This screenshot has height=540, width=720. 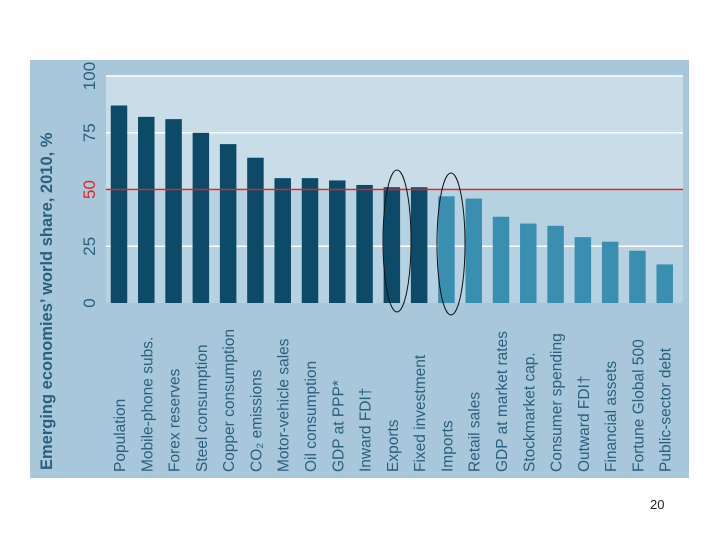 What do you see at coordinates (502, 401) in the screenshot?
I see `x-tick-label: GDP at market rates` at bounding box center [502, 401].